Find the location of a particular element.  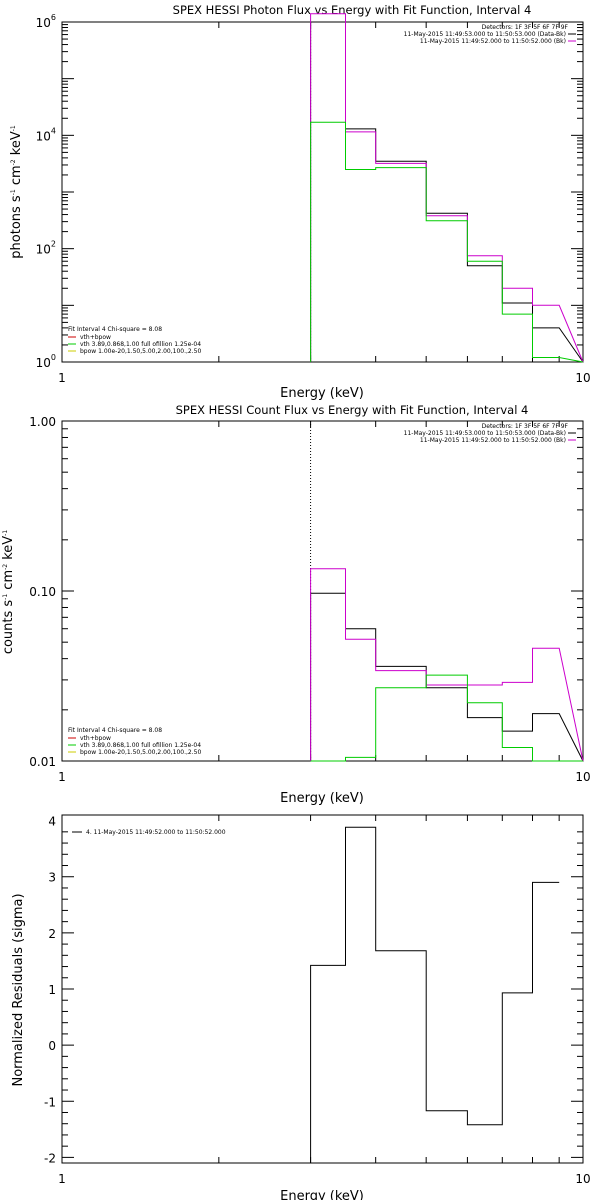

count-x-tick-label: 10 is located at coordinates (582, 777).